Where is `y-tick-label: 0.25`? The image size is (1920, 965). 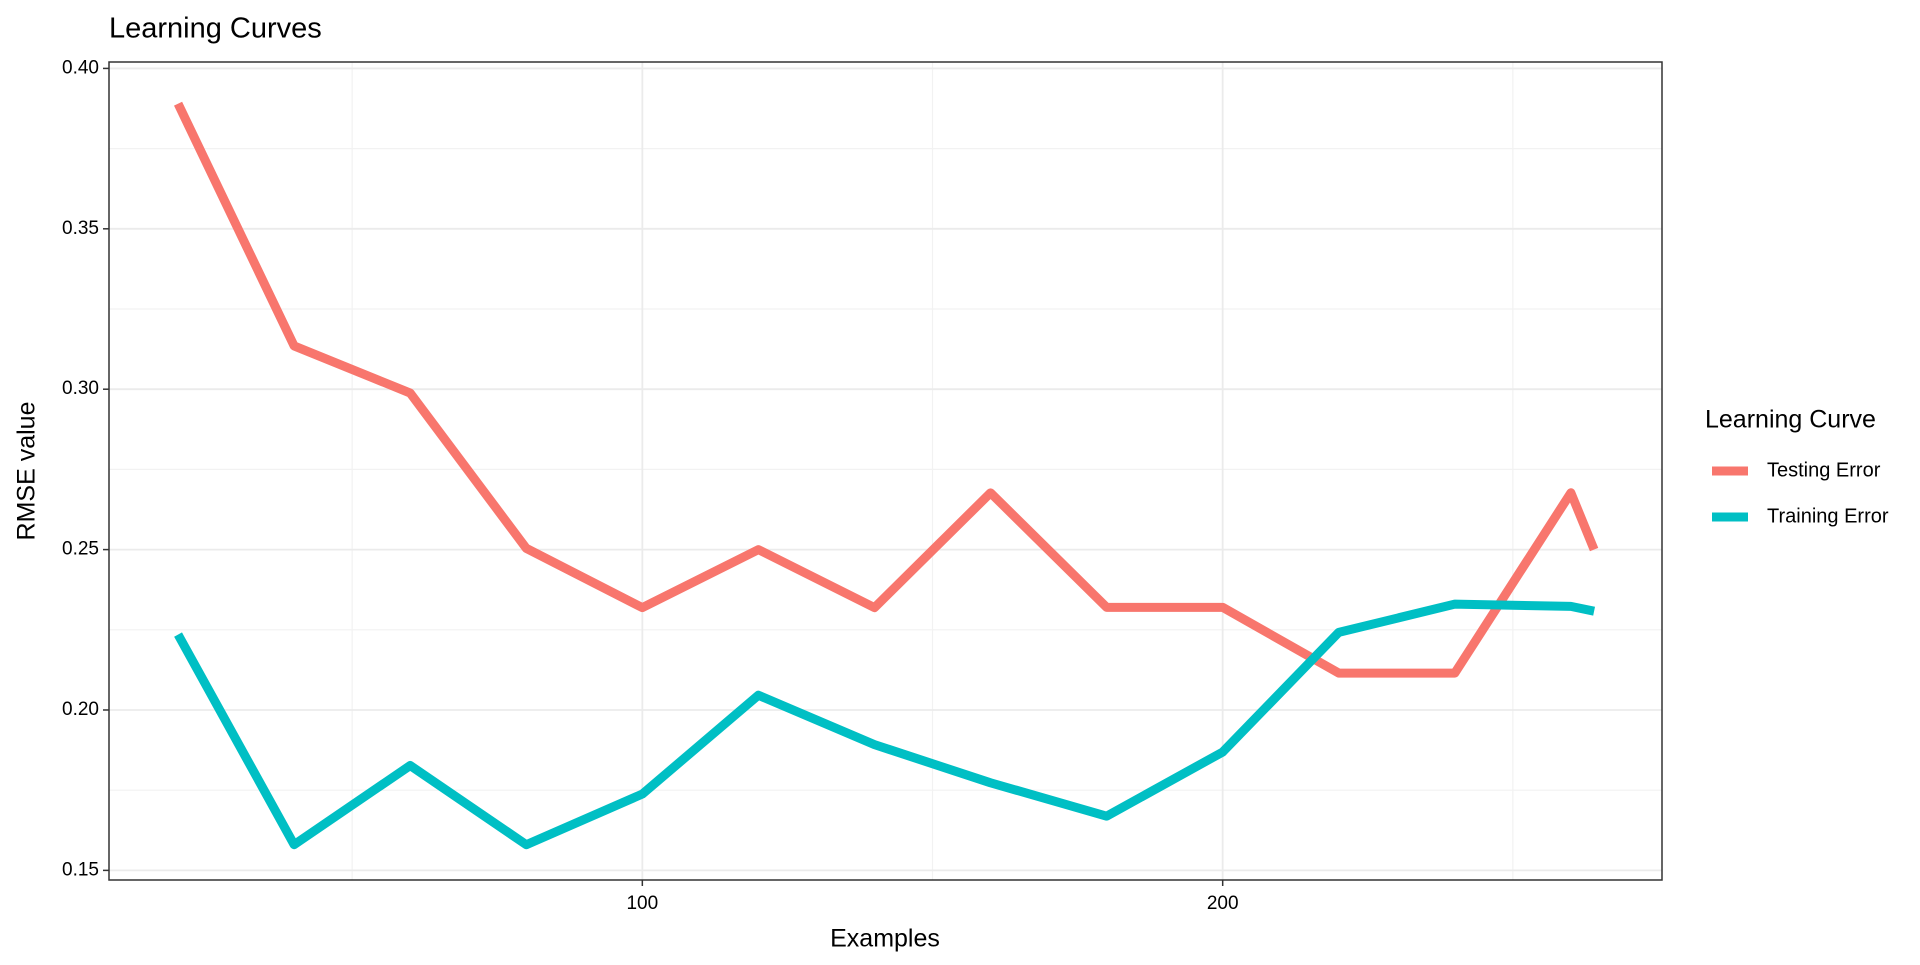
y-tick-label: 0.25 is located at coordinates (80, 549).